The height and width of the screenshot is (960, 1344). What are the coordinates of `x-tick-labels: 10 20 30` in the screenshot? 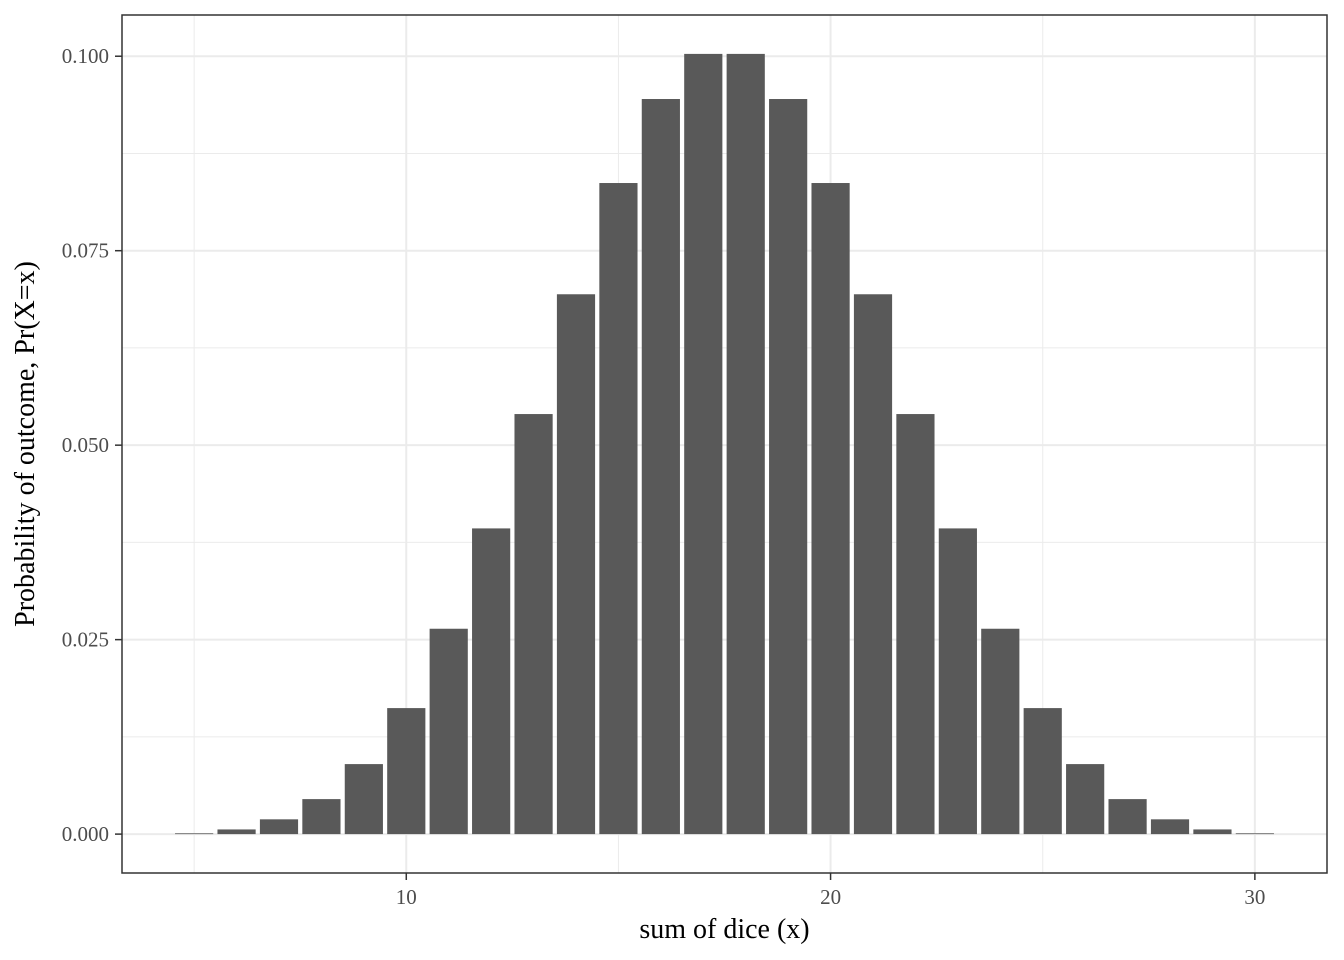 It's located at (831, 897).